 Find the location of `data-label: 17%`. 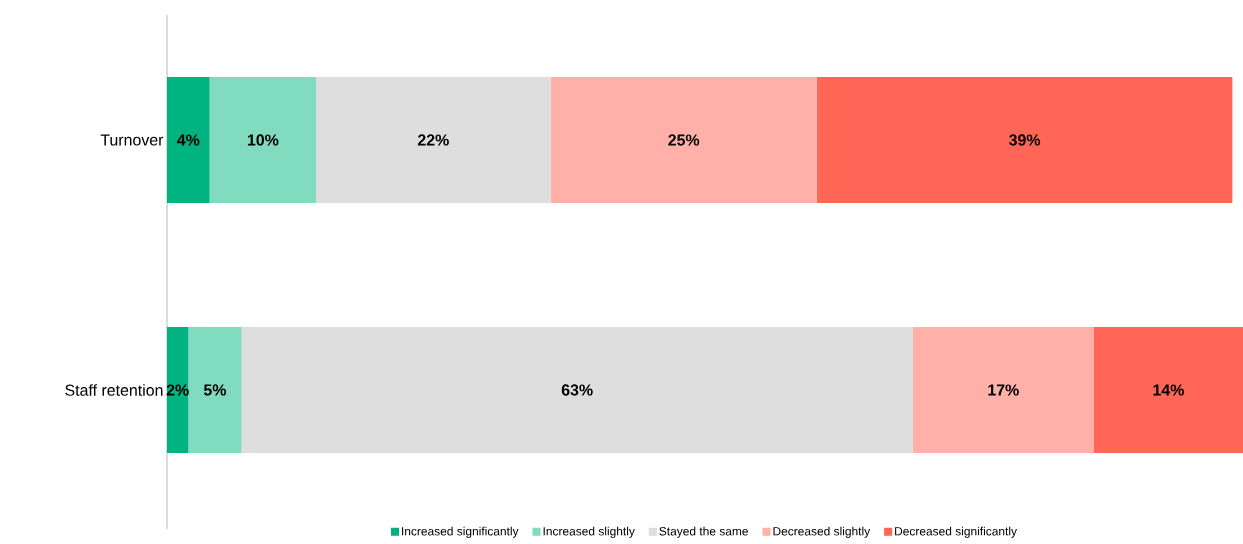

data-label: 17% is located at coordinates (1003, 390).